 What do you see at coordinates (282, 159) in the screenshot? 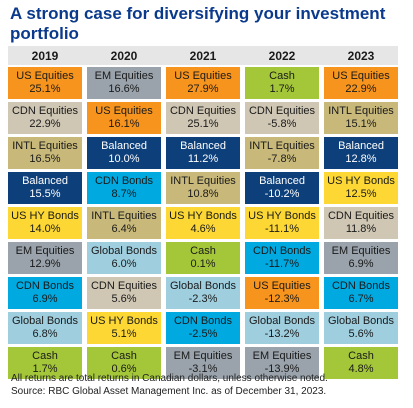
I see `return-value: -7.8%` at bounding box center [282, 159].